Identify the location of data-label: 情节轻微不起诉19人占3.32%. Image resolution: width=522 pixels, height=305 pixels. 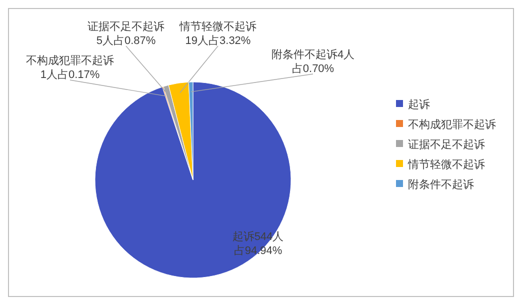
(217, 33).